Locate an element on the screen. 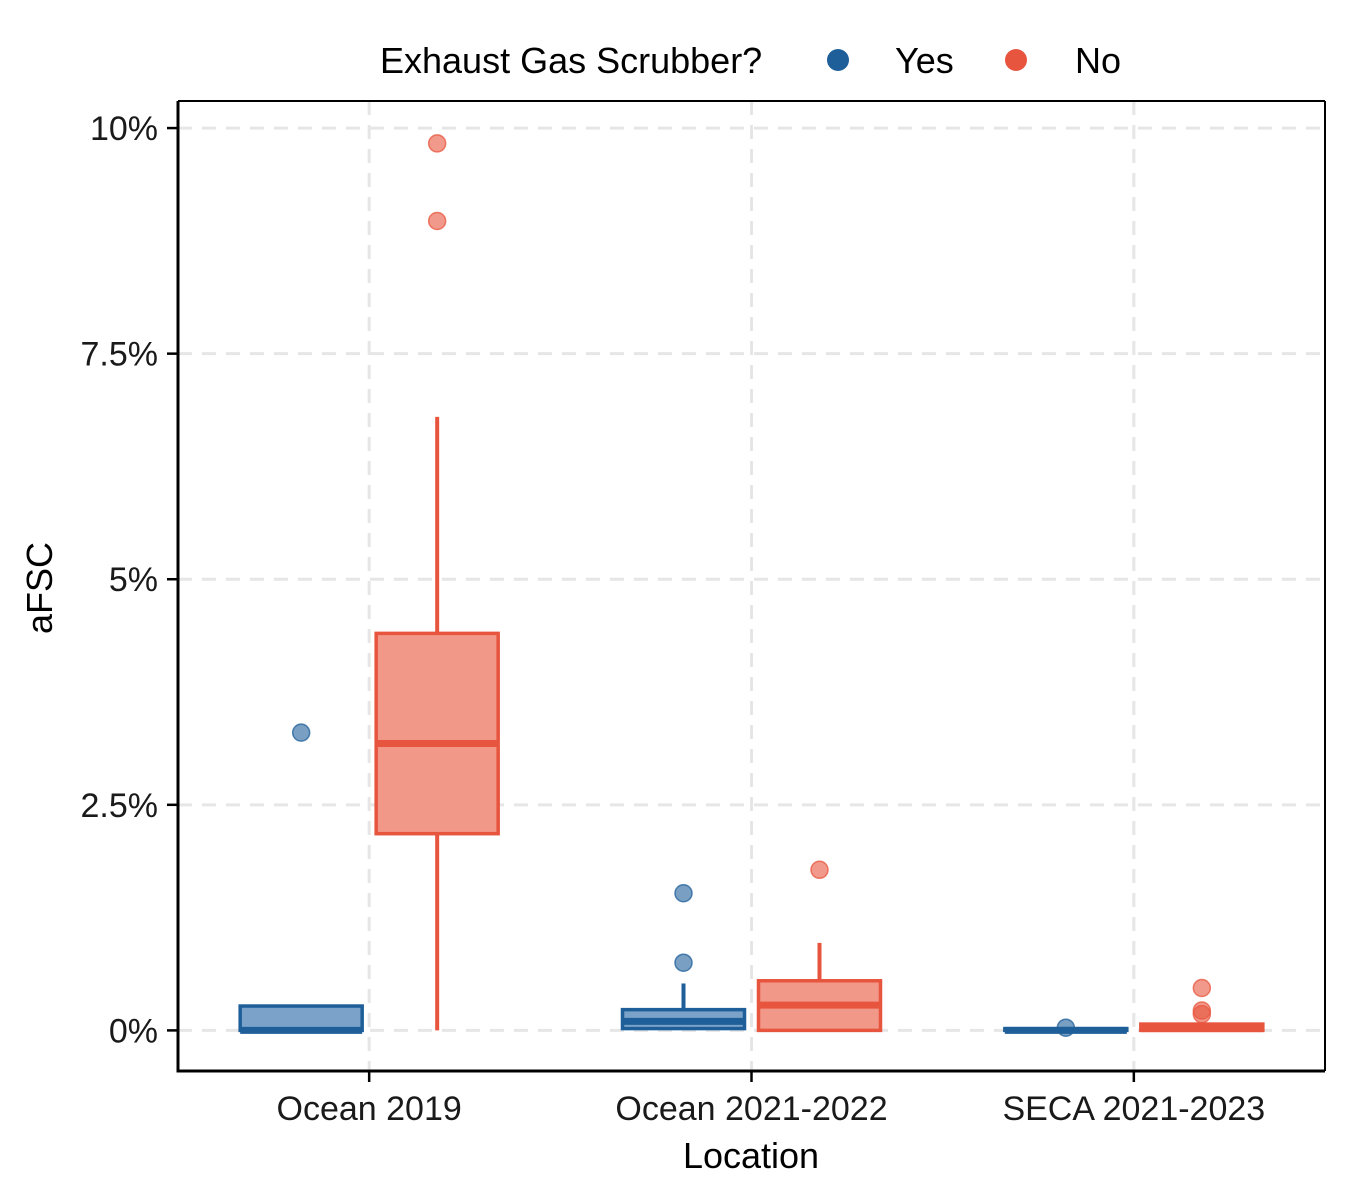  y-tick-label: 0% is located at coordinates (133, 1031).